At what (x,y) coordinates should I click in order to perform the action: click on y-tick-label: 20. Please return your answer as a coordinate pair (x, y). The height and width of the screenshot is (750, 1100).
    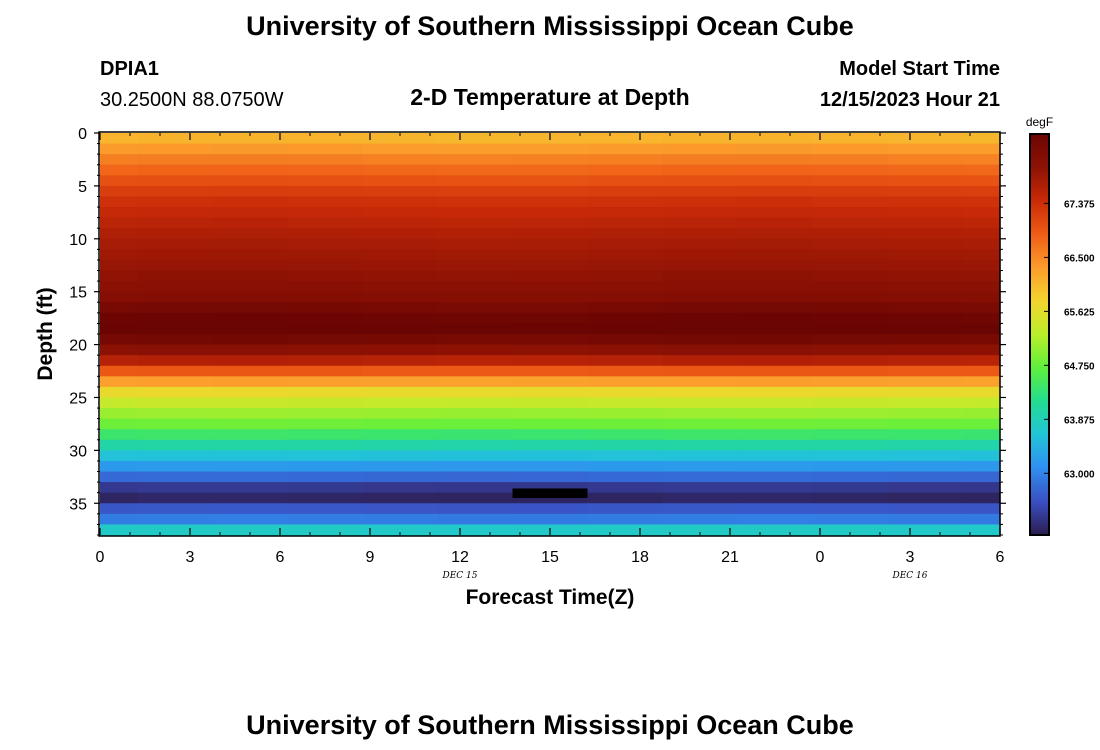
    Looking at the image, I should click on (78, 346).